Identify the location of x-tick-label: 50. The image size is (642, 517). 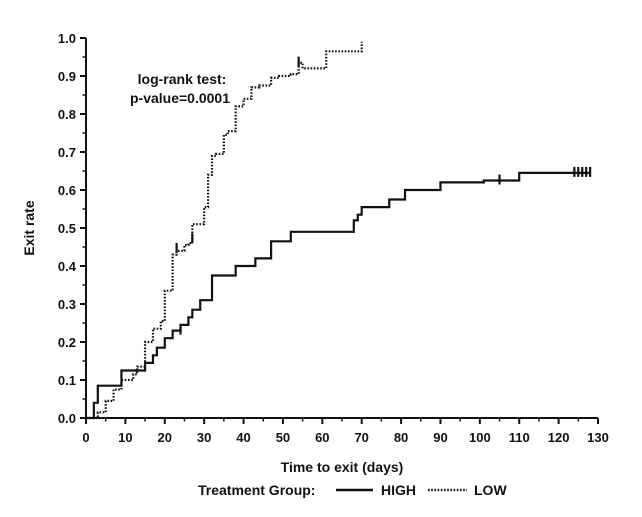
(283, 437).